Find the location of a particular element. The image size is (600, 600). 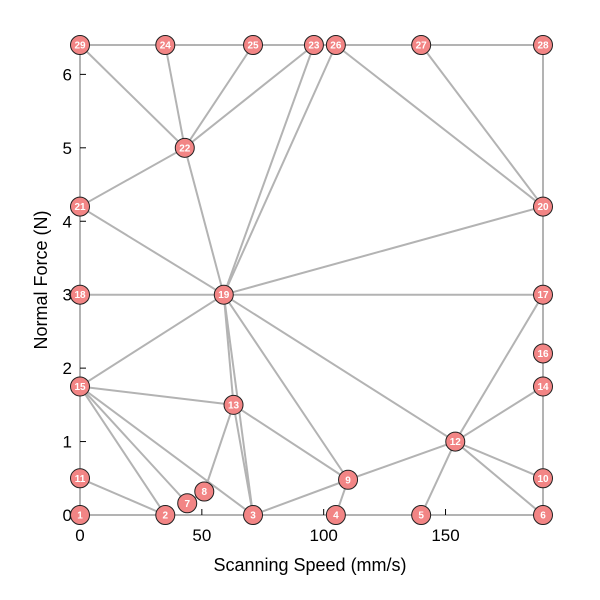

node-2: 2 is located at coordinates (165, 515).